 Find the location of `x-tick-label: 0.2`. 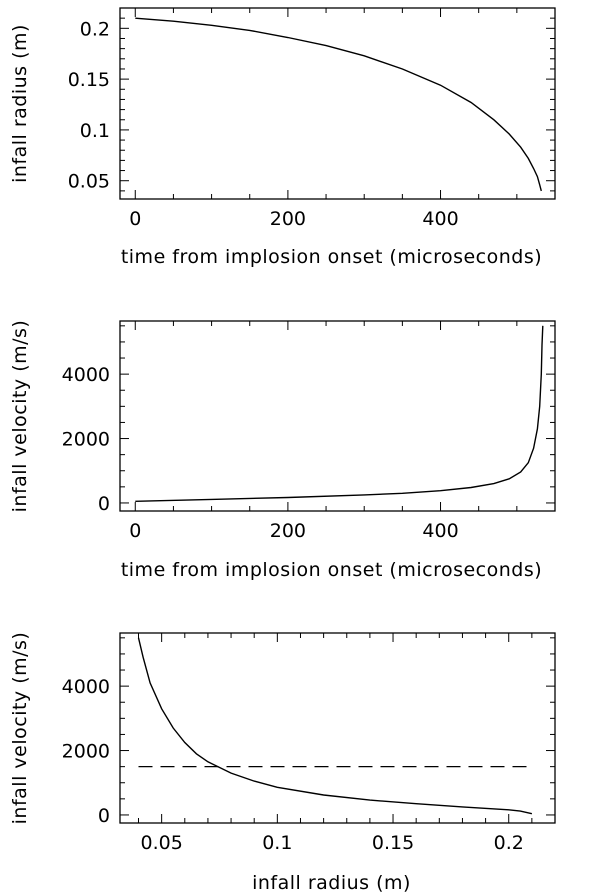

x-tick-label: 0.2 is located at coordinates (509, 843).